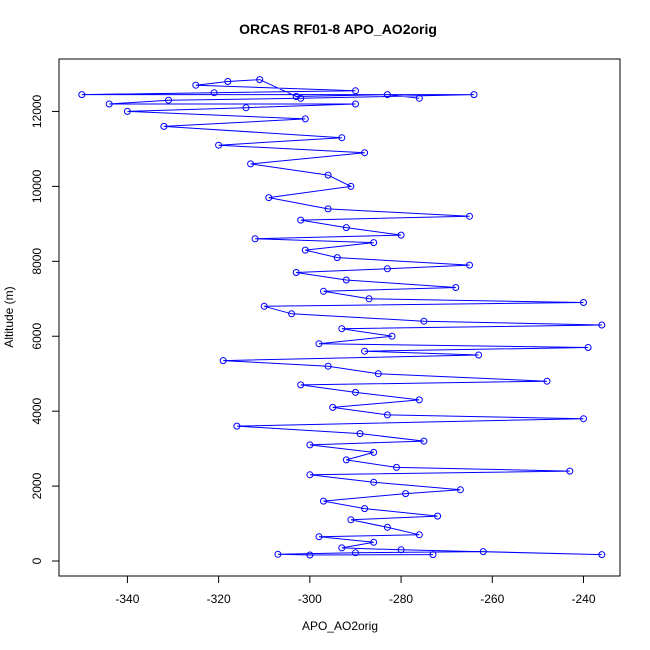  What do you see at coordinates (583, 599) in the screenshot?
I see `x-tick-label: -240` at bounding box center [583, 599].